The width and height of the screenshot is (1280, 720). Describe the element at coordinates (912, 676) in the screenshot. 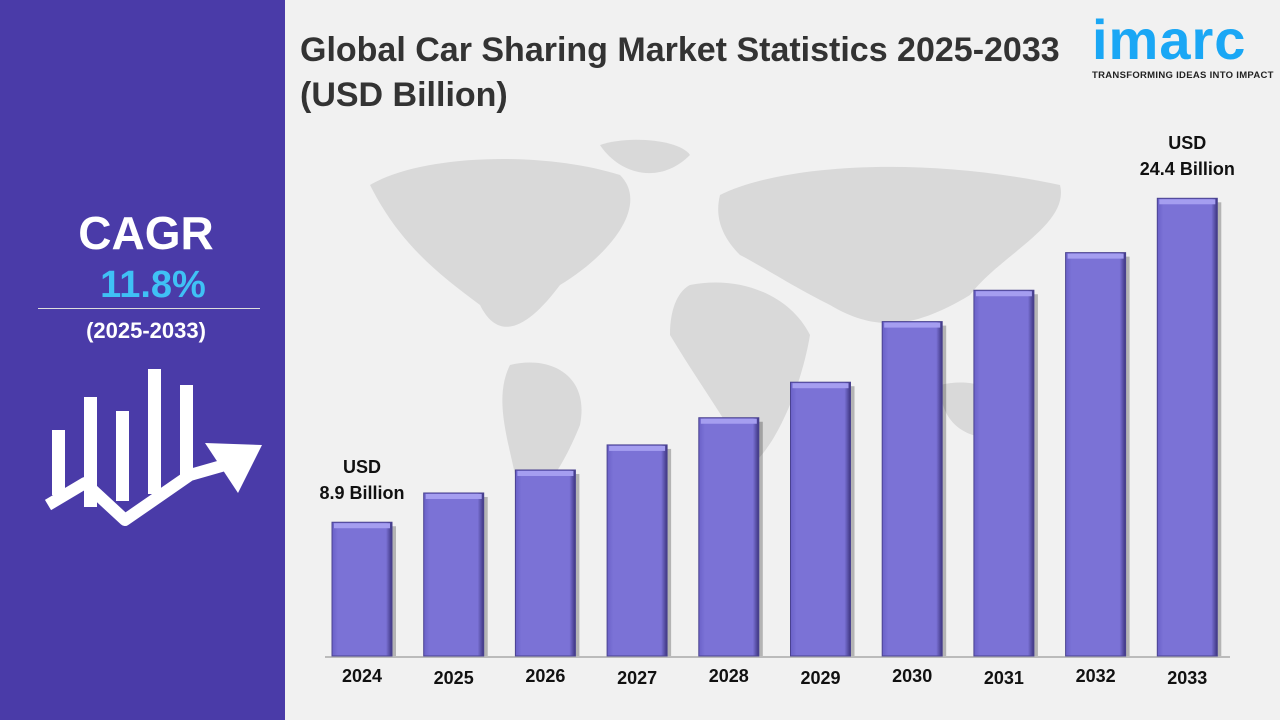

I see `x-tick-label: 2030` at that location.